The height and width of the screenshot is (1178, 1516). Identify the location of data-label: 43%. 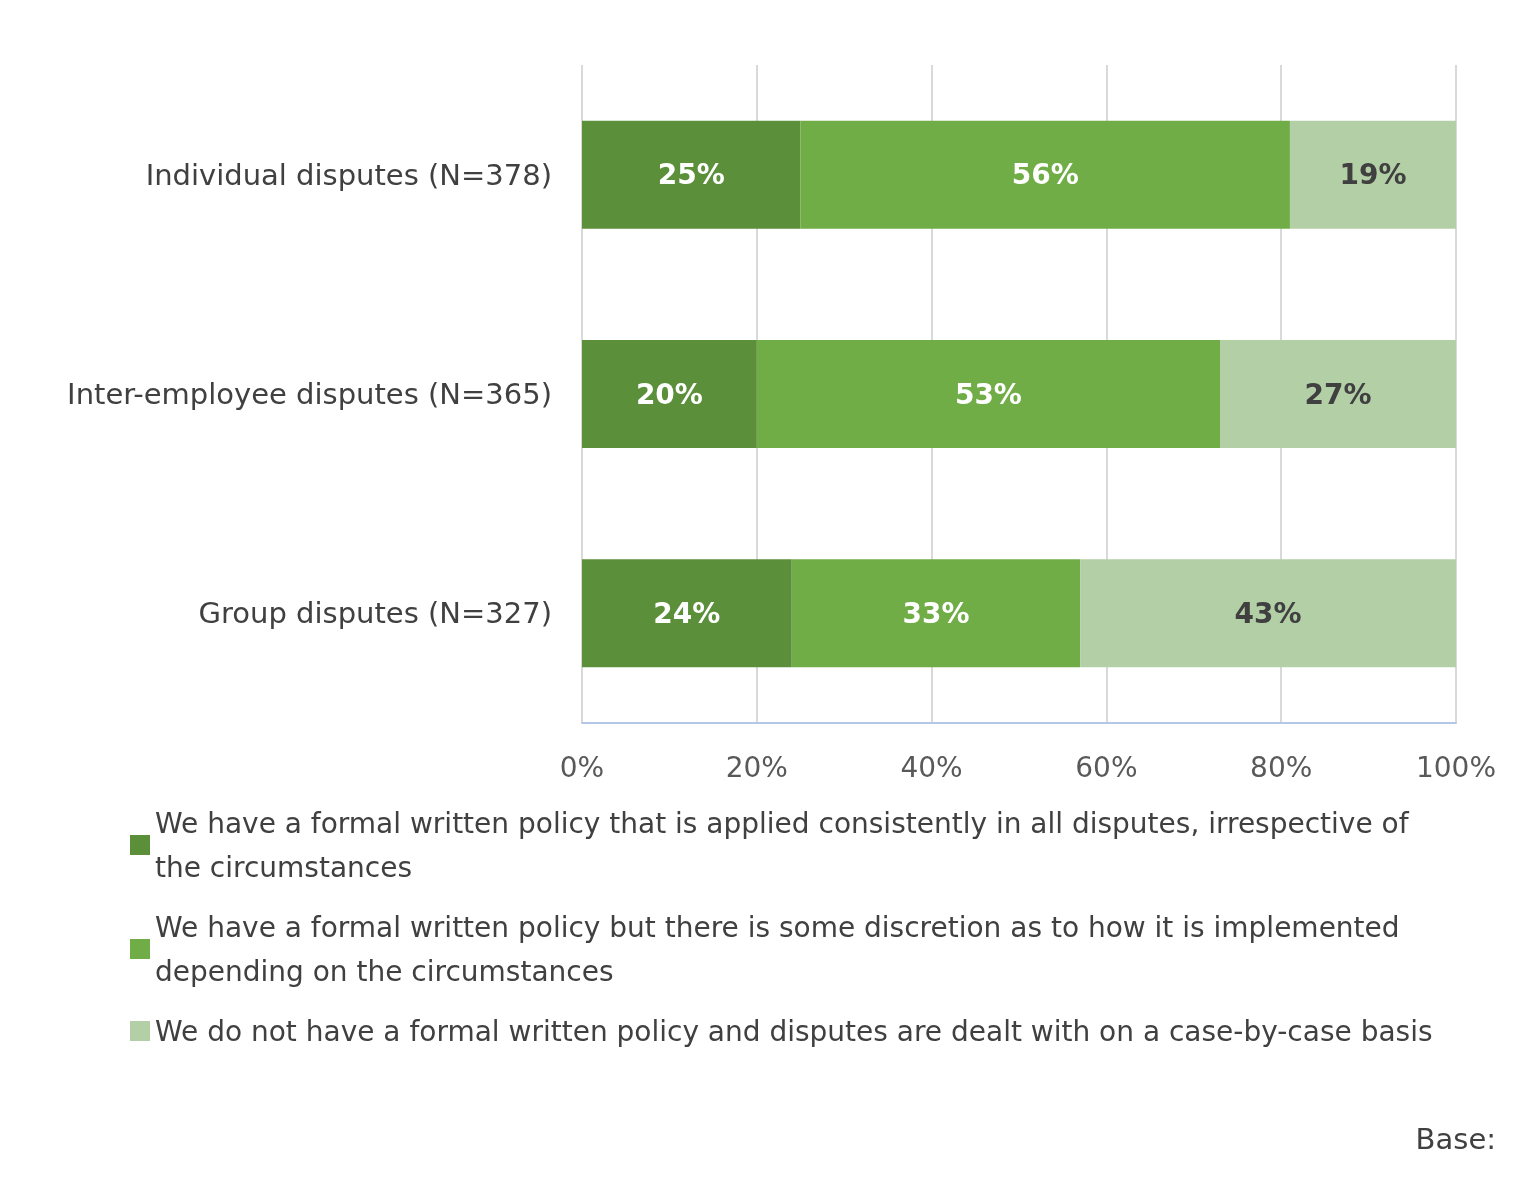
(1268, 613).